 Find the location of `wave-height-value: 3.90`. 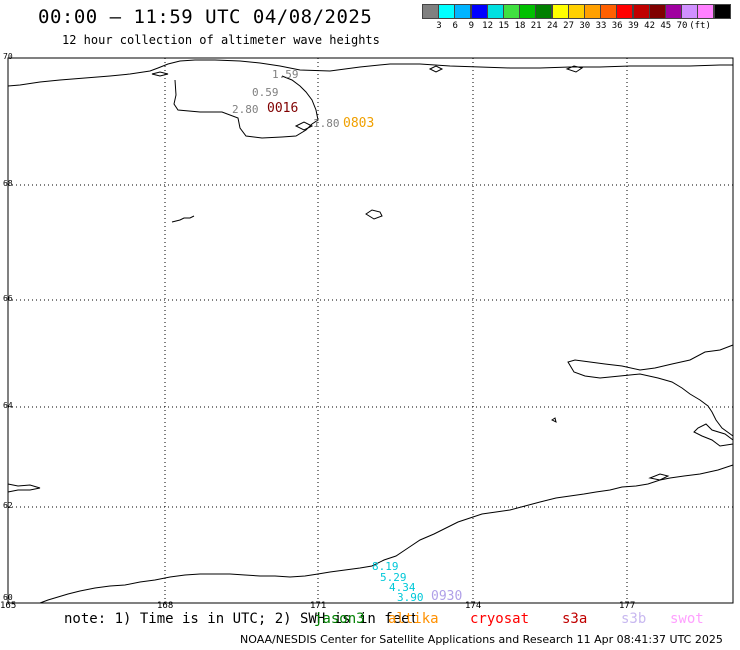

wave-height-value: 3.90 is located at coordinates (410, 597).